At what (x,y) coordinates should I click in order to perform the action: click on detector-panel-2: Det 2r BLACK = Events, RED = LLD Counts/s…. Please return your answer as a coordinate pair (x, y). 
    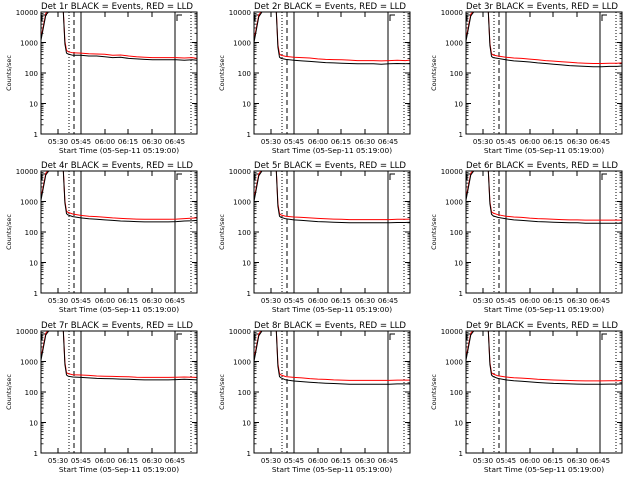
    Looking at the image, I should click on (314, 78).